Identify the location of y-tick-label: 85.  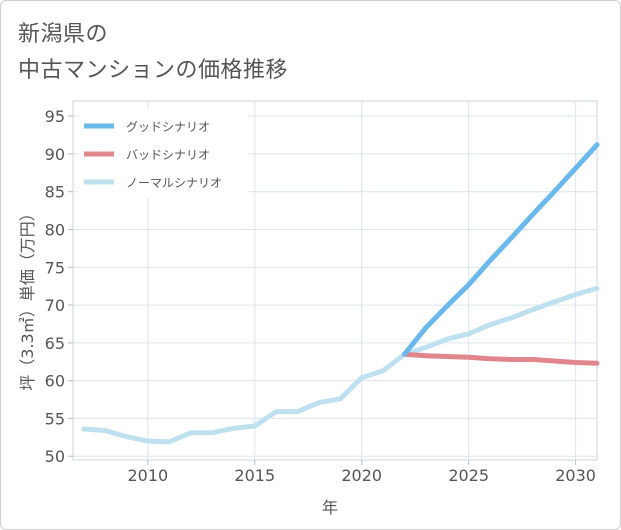
(55, 192).